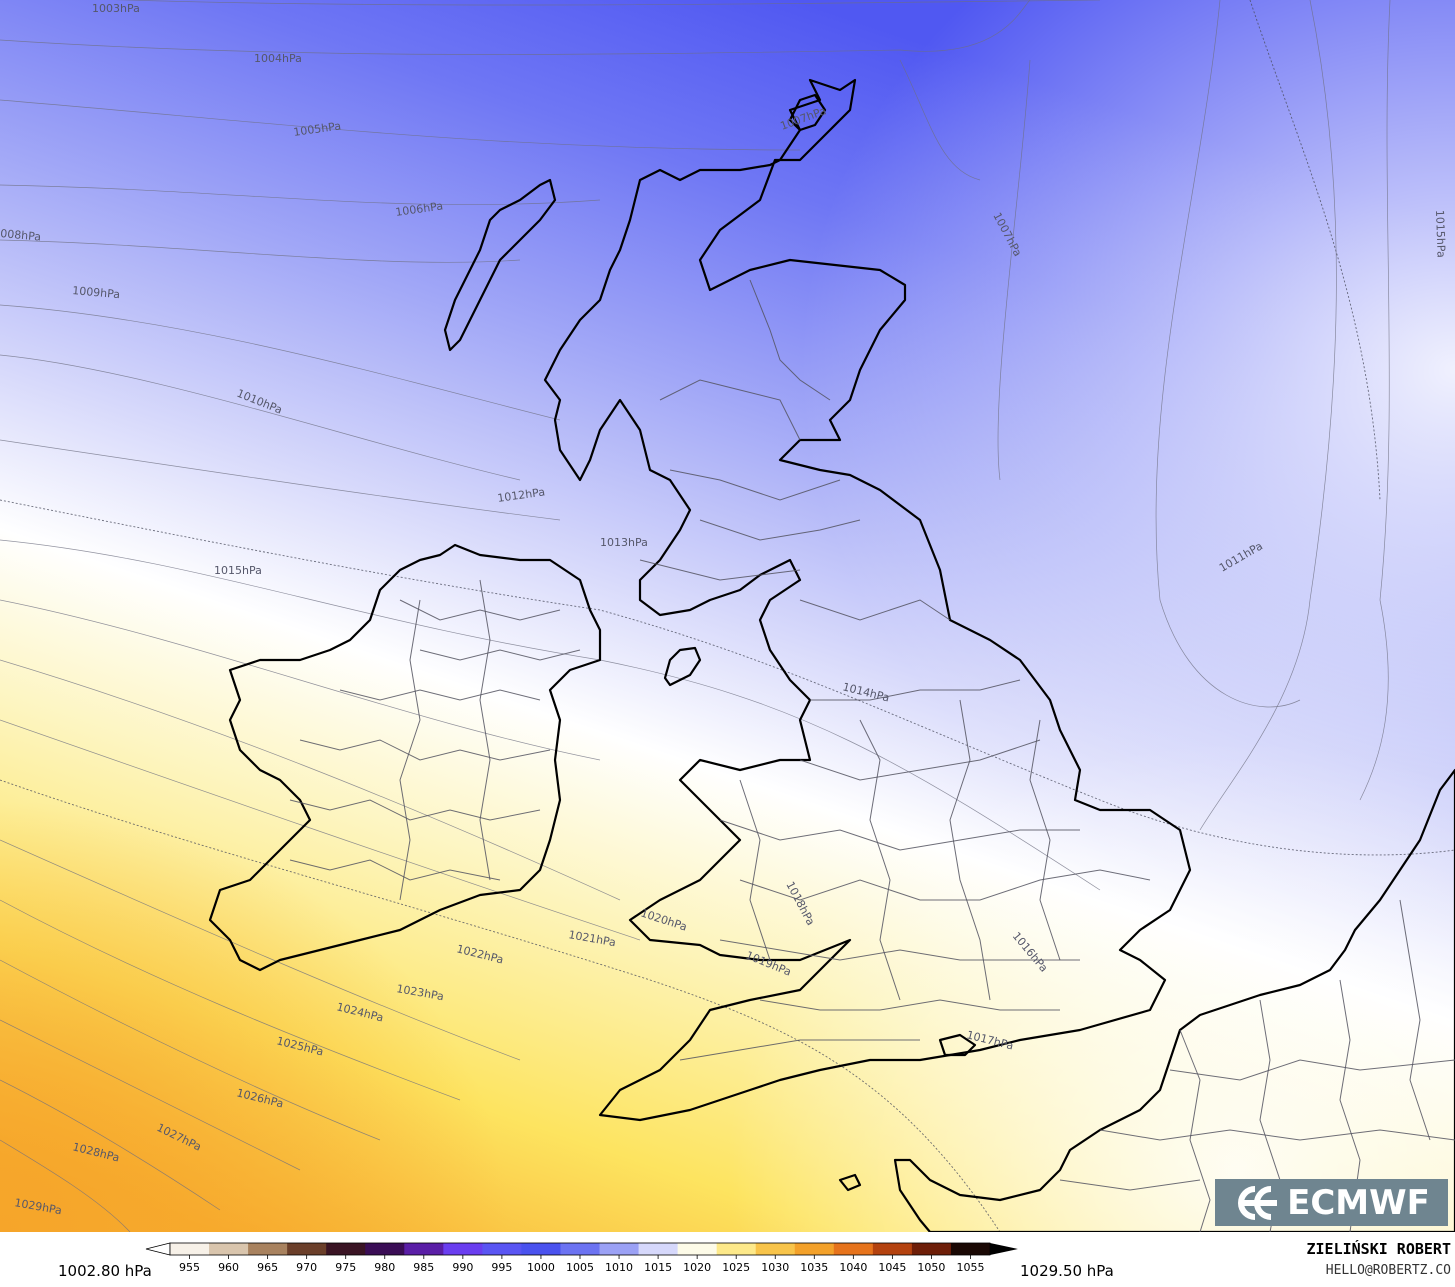 Image resolution: width=1455 pixels, height=1287 pixels. Describe the element at coordinates (1388, 1270) in the screenshot. I see `author-email: HELLO@ROBERTZ.CO` at that location.